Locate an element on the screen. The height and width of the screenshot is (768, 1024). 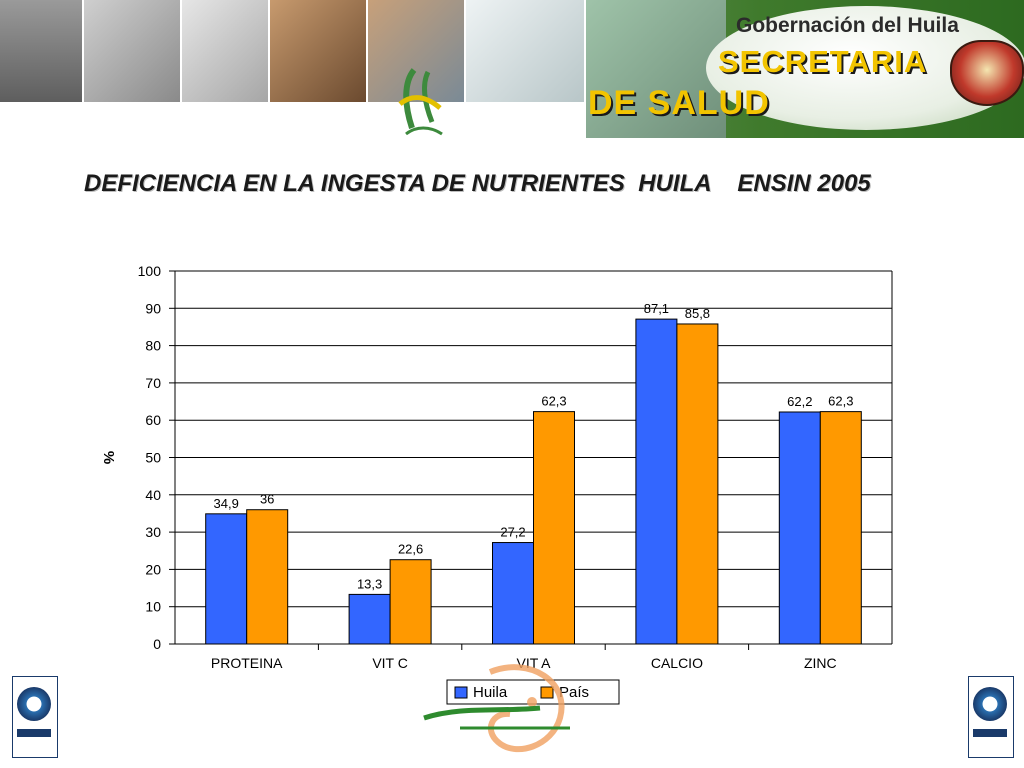
y-tick-label: 100 is located at coordinates (150, 271).